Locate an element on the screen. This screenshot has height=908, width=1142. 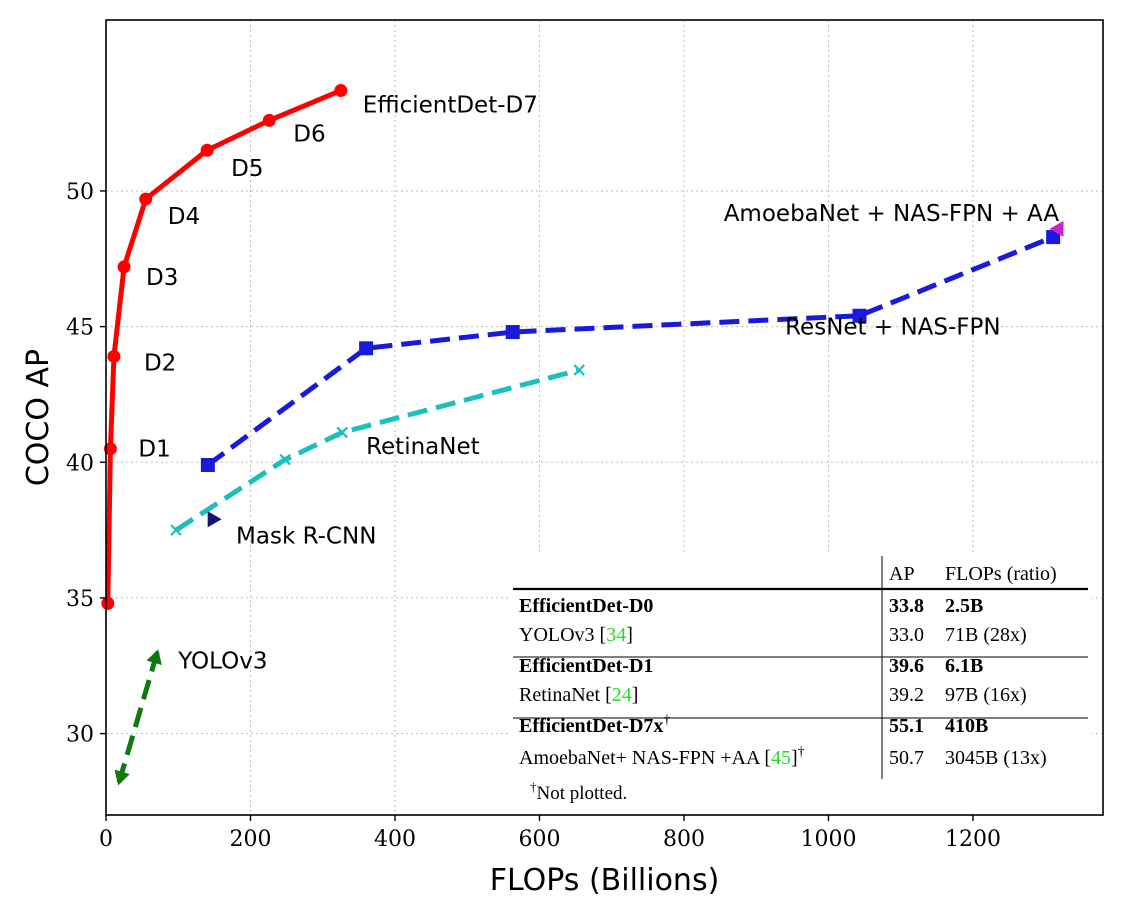
table-header-ap: AP is located at coordinates (902, 574).